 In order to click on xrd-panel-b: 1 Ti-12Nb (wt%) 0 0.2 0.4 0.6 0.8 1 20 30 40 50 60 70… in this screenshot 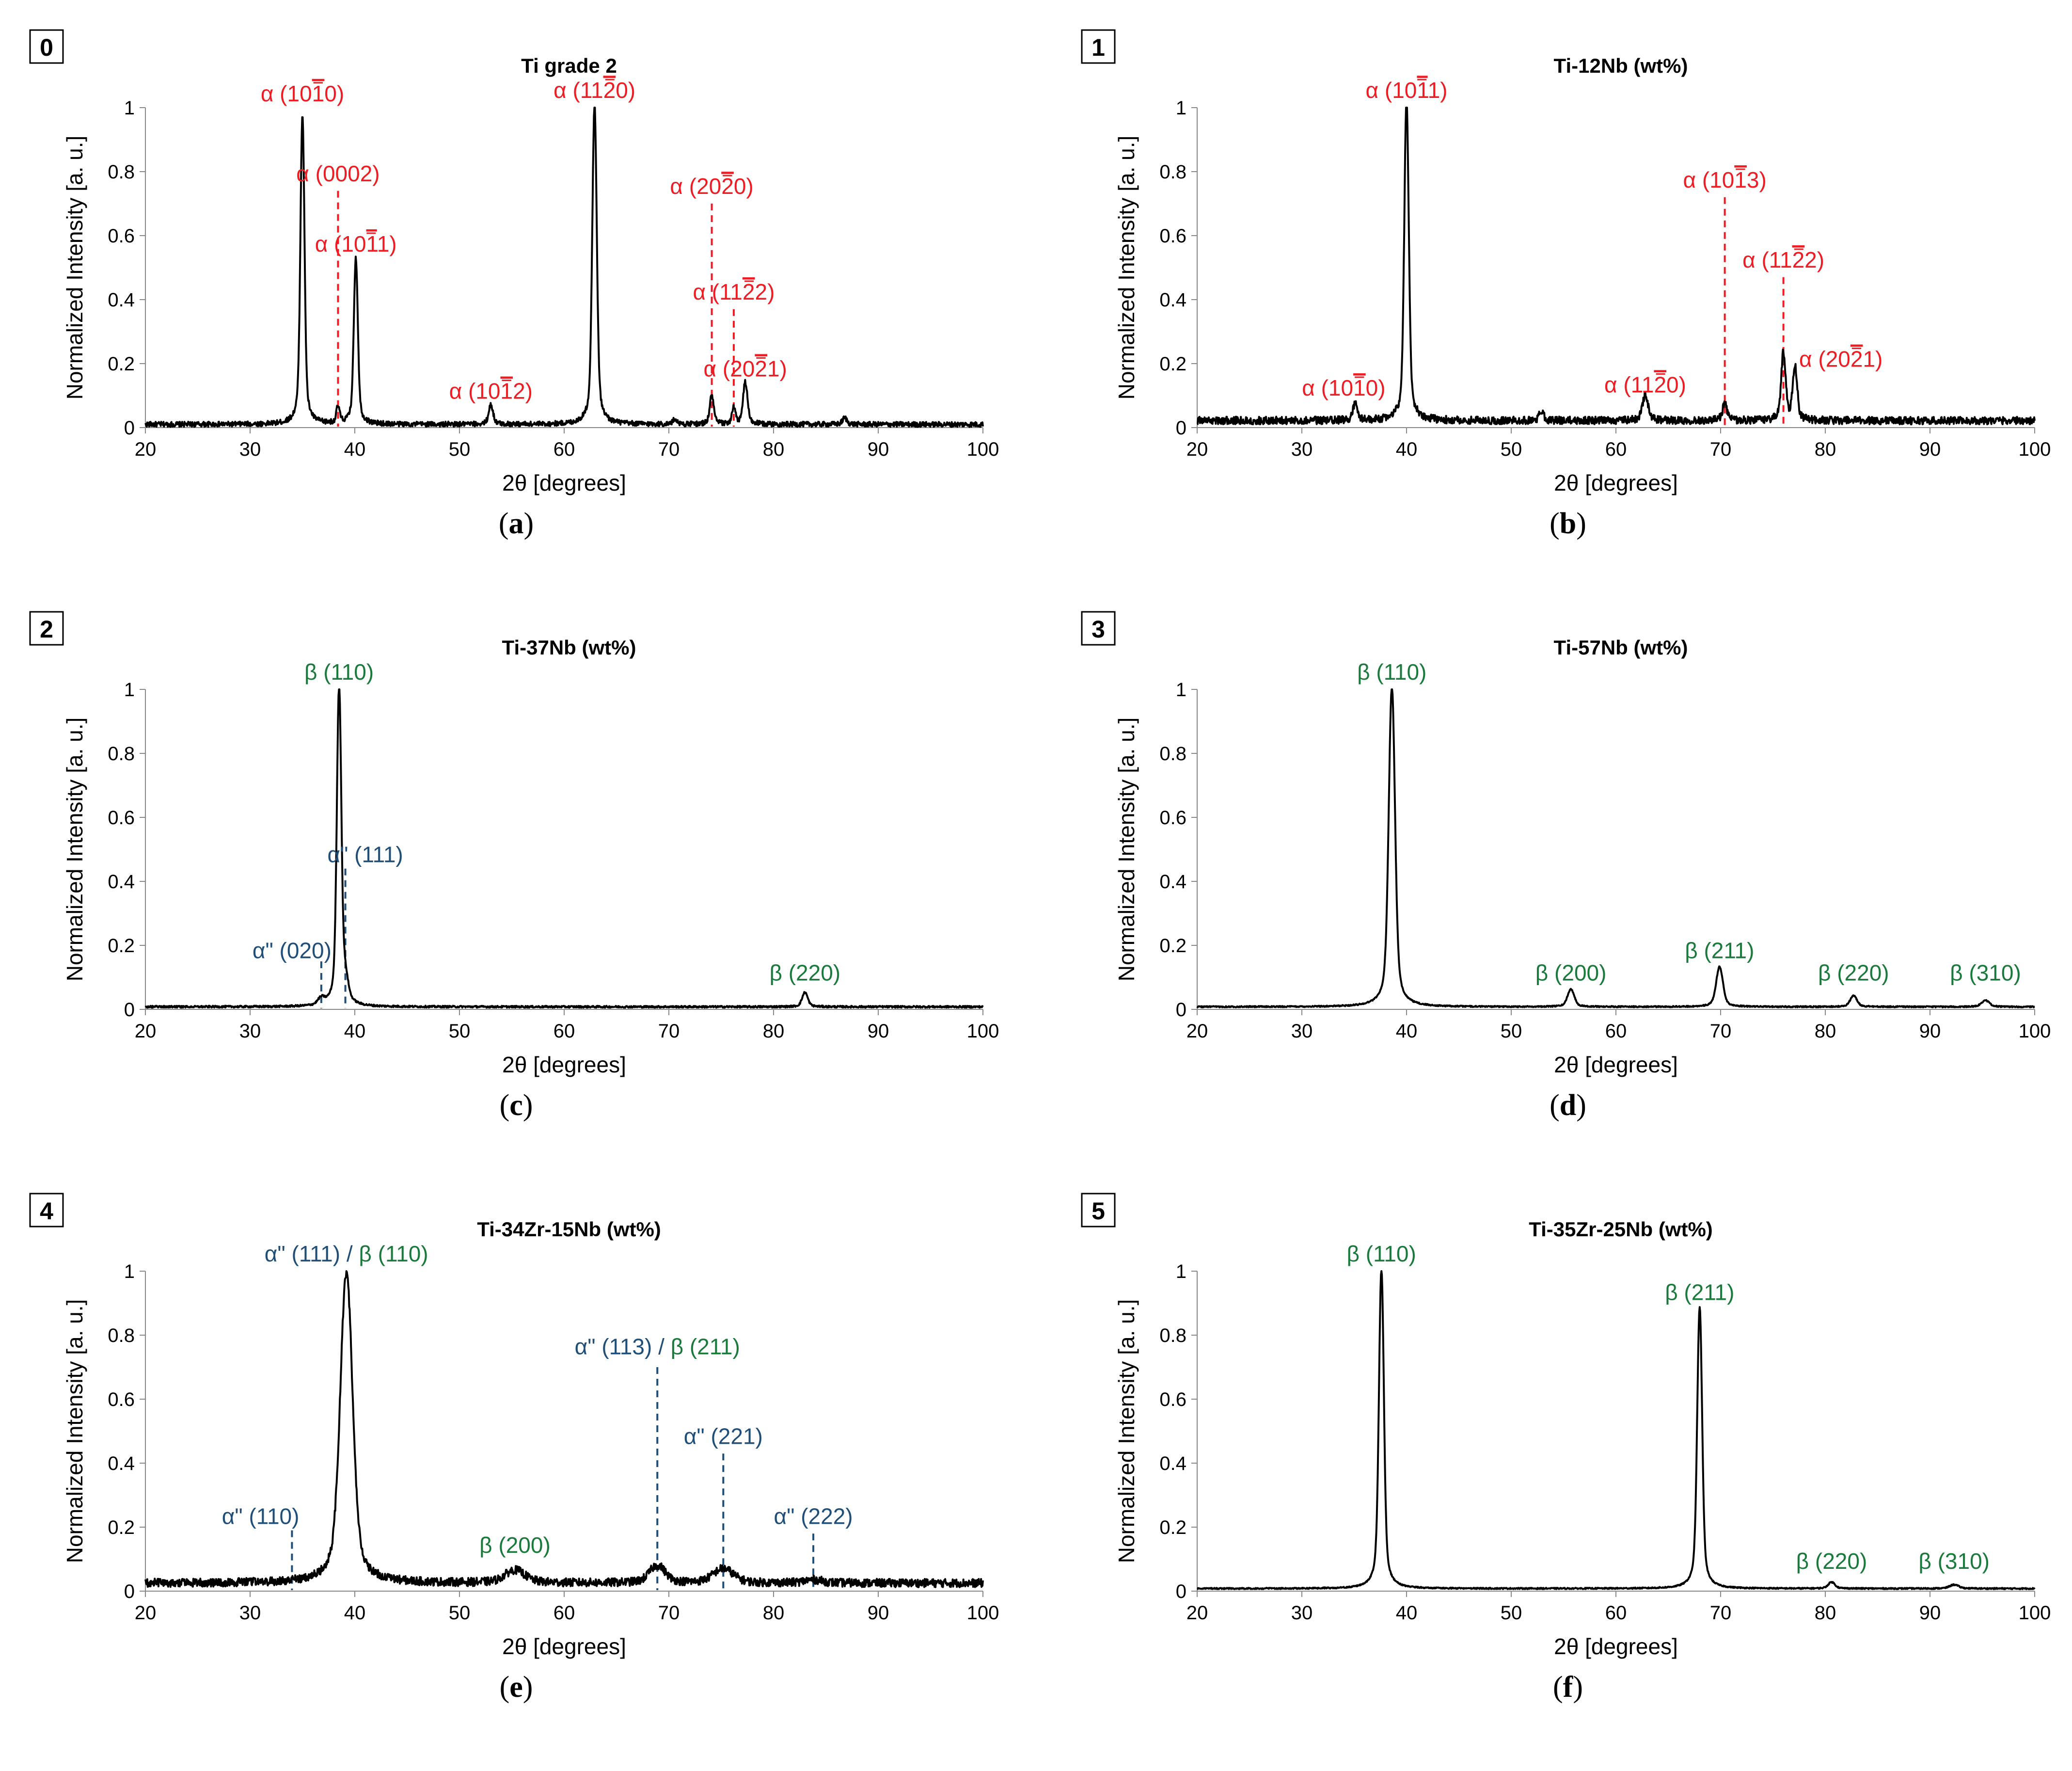, I will do `click(1566, 284)`.